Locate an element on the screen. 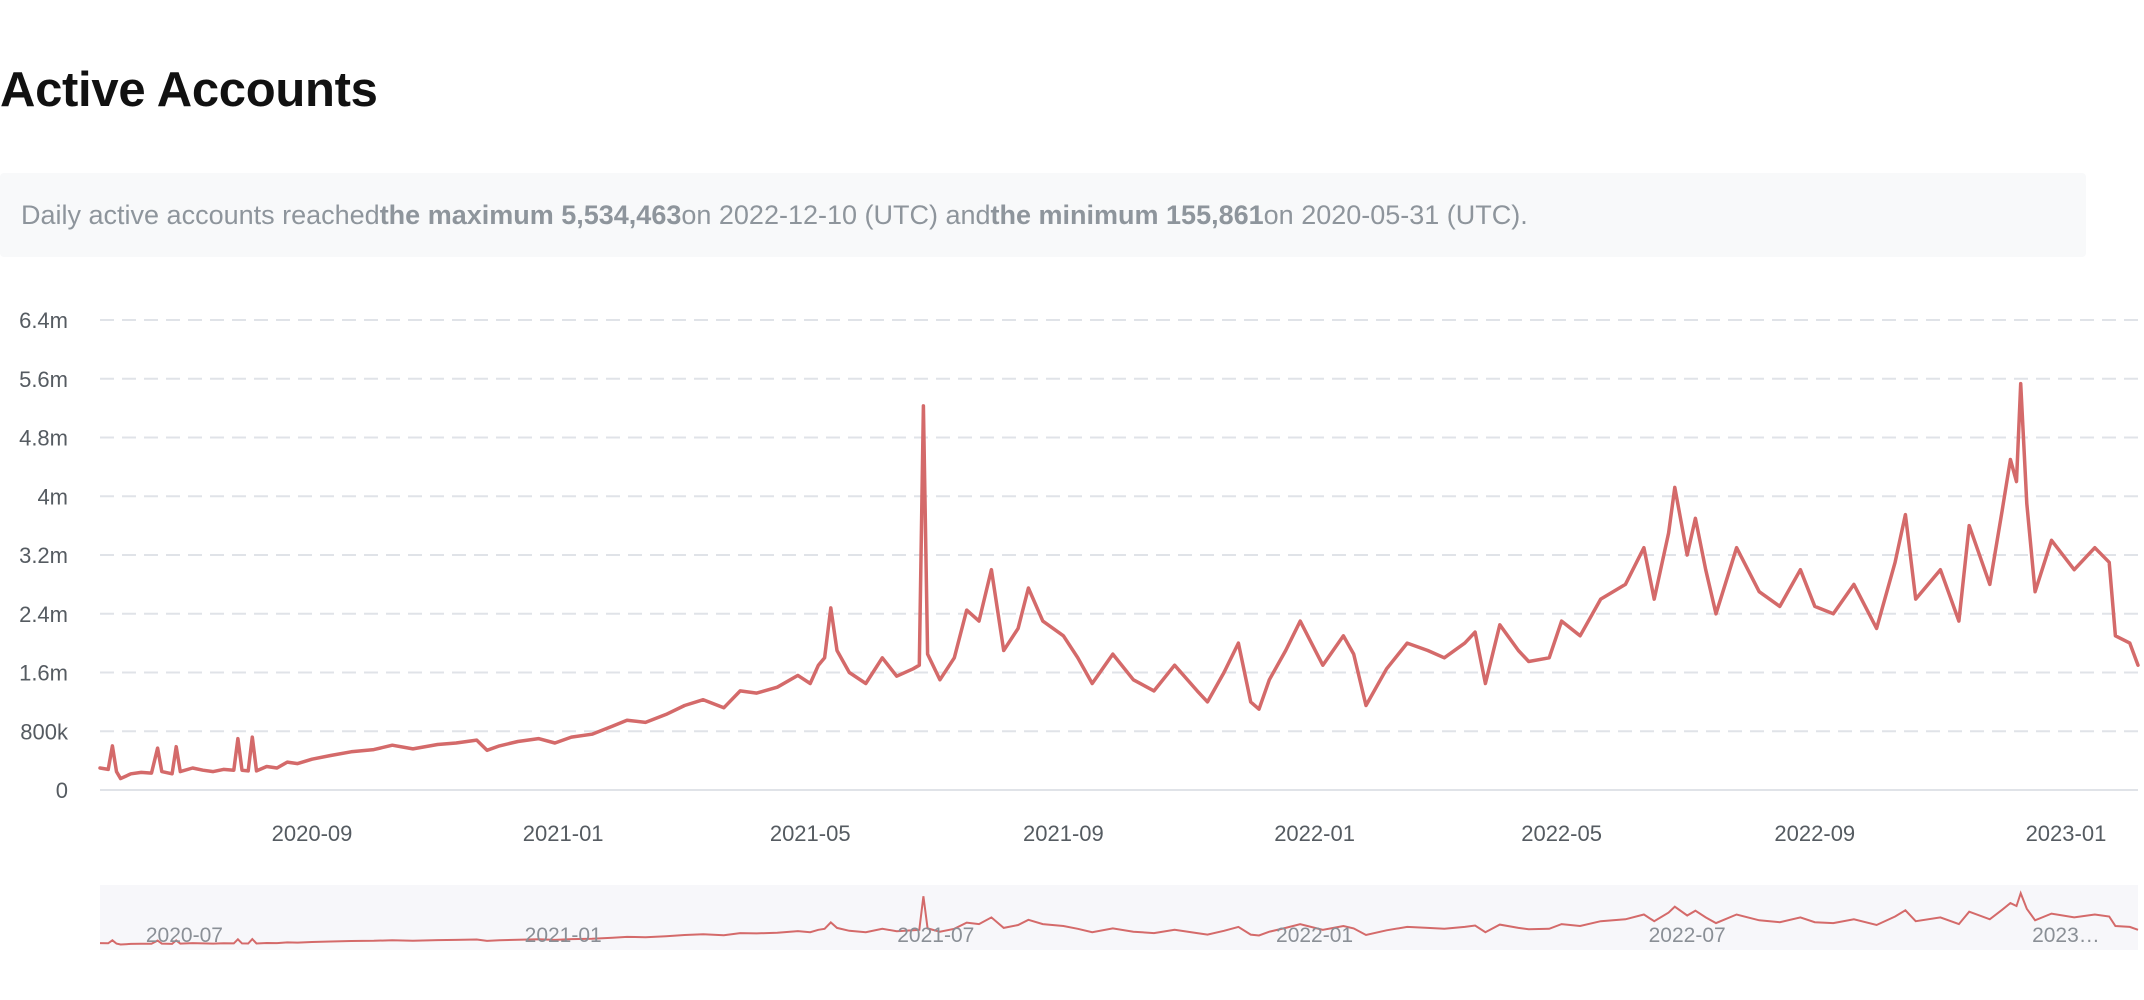 The image size is (2144, 1000). y-axis: 0 800k 1.6m 2.4m 3.2m 4m 4.8m 5.6m 6.4m is located at coordinates (44, 555).